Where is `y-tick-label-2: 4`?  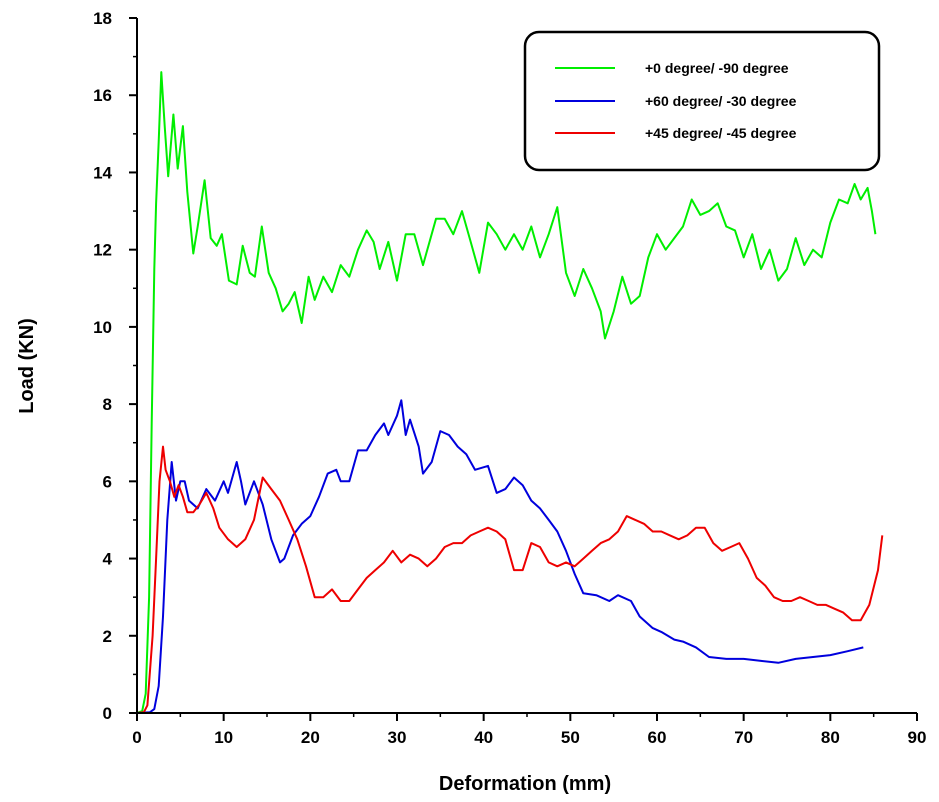 y-tick-label-2: 4 is located at coordinates (108, 559).